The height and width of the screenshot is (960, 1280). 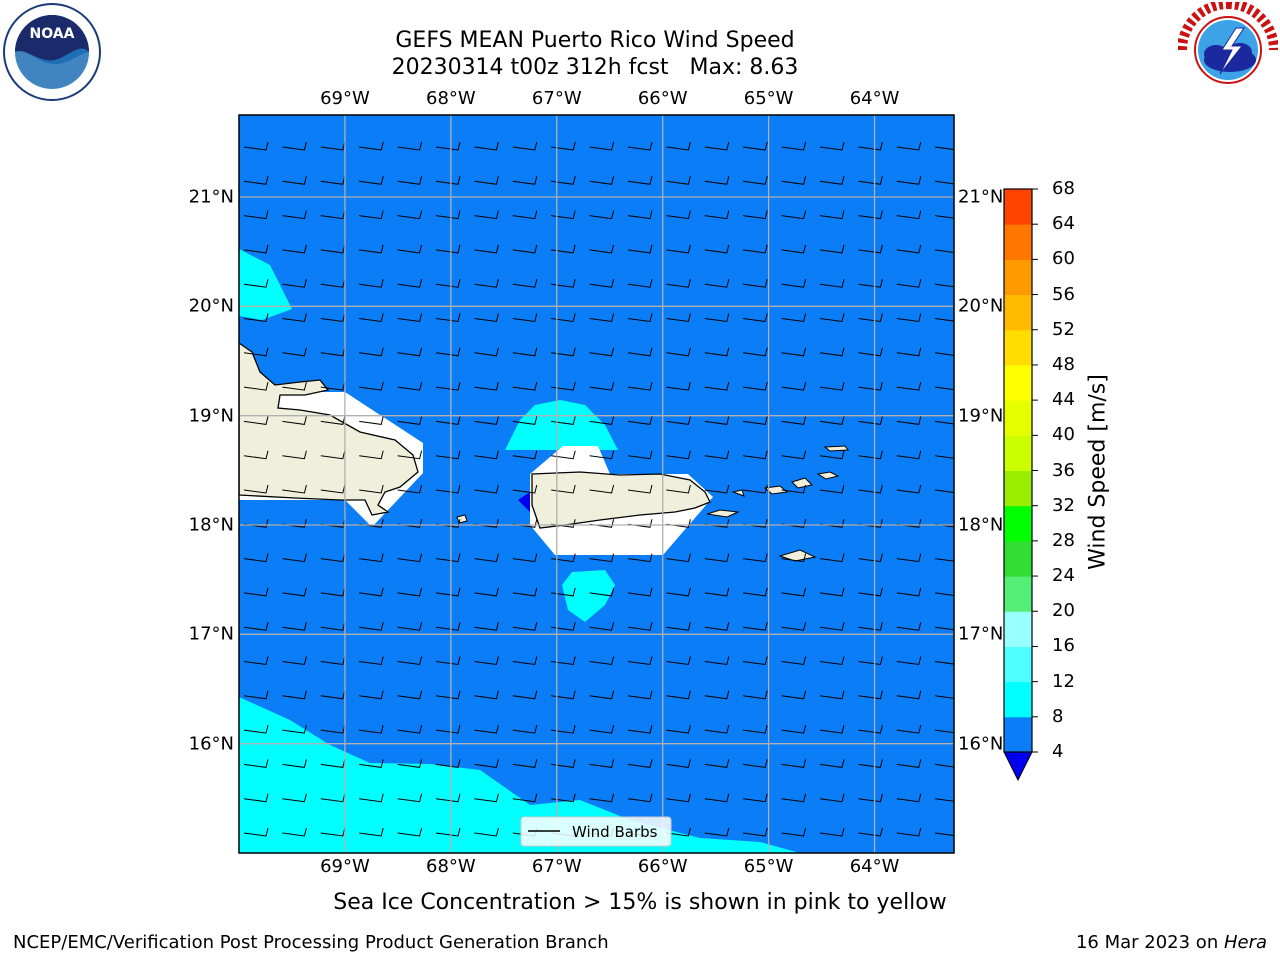 What do you see at coordinates (662, 98) in the screenshot?
I see `lon-tick-label-top: 66°W` at bounding box center [662, 98].